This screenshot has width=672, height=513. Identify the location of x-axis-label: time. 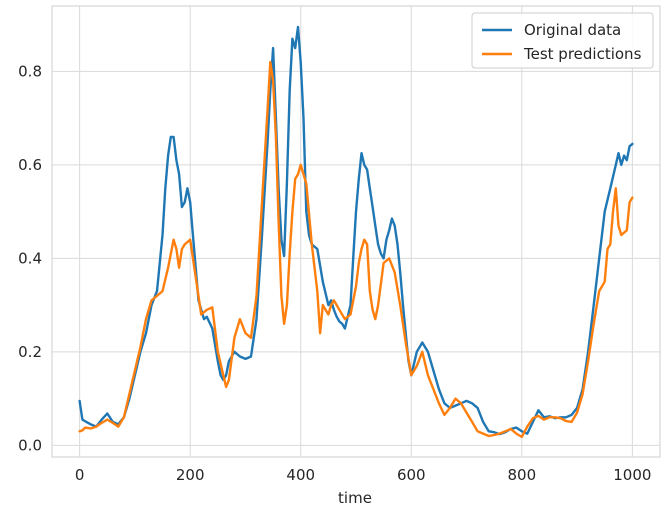
(355, 498).